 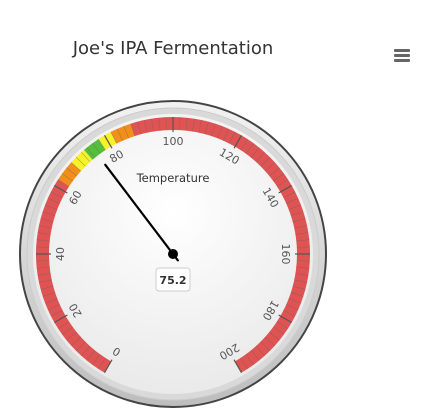 I want to click on gauge-subtitle: Temperature, so click(x=173, y=178).